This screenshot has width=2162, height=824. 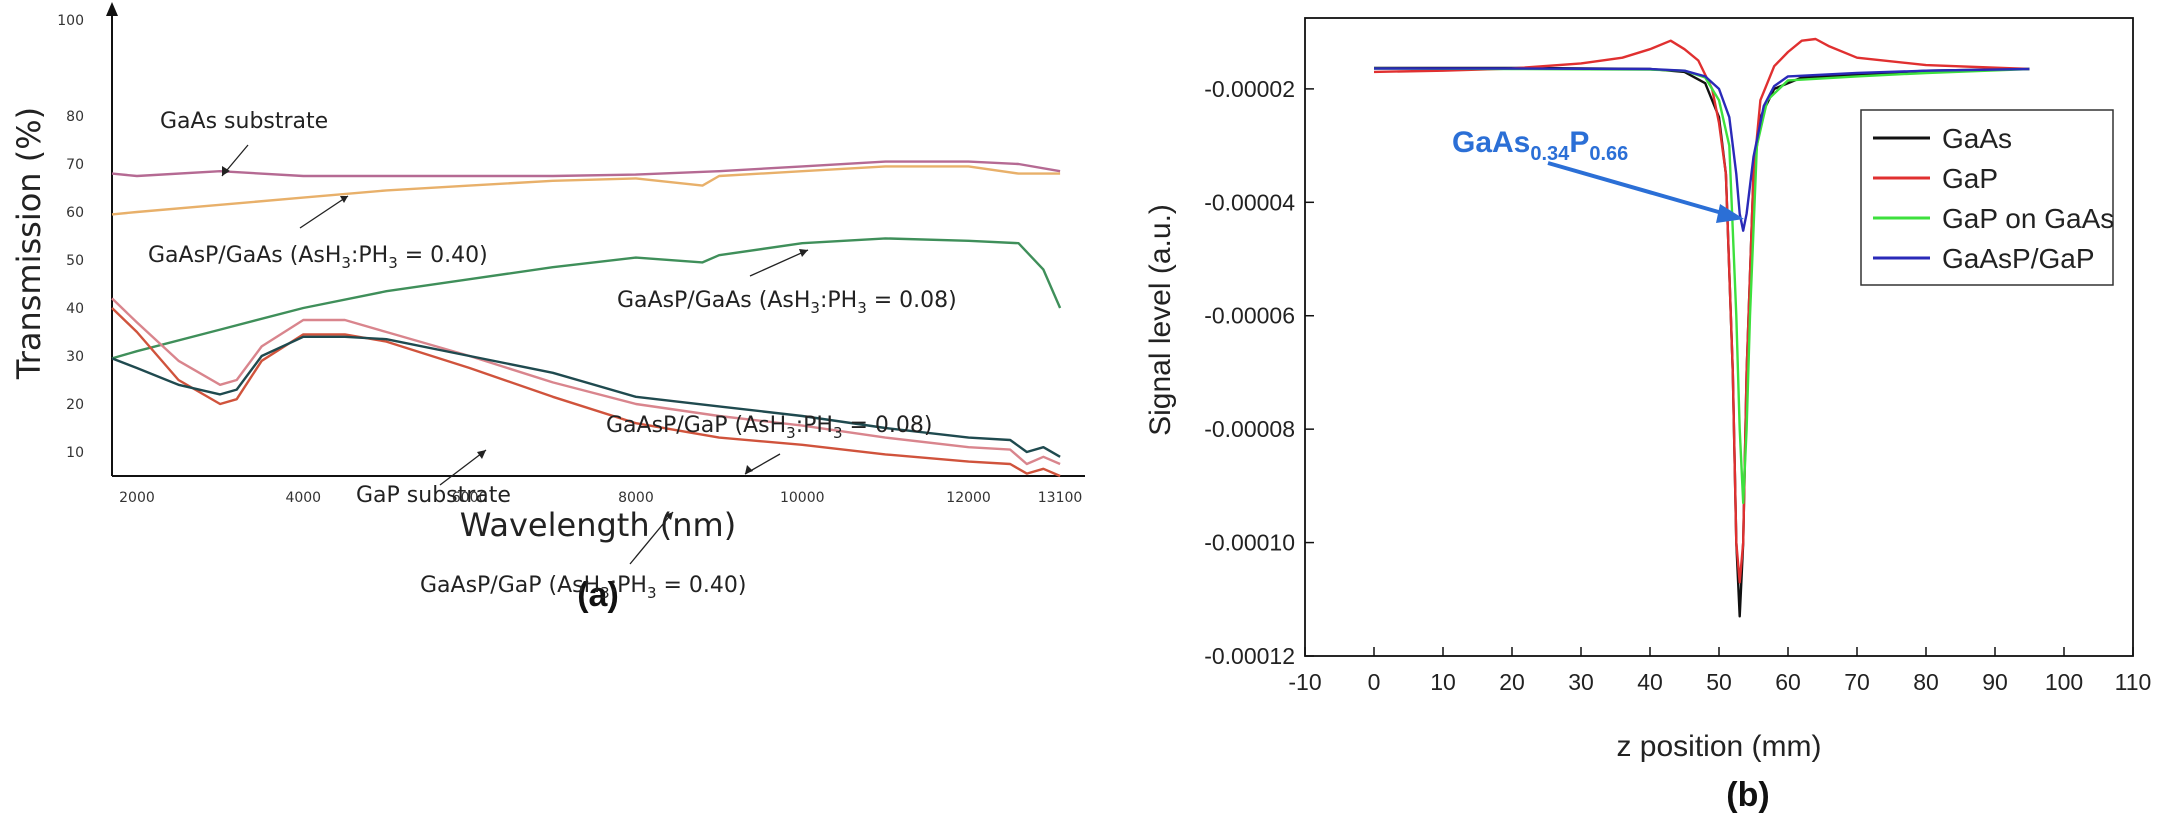 I want to click on label-gaasp-gap-040-b: :PH, so click(x=628, y=585).